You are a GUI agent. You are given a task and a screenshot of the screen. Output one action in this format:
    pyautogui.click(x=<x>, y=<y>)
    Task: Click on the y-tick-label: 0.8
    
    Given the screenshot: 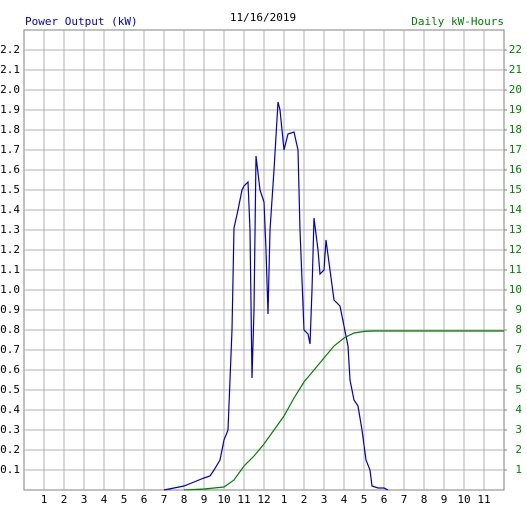 What is the action you would take?
    pyautogui.click(x=10, y=329)
    